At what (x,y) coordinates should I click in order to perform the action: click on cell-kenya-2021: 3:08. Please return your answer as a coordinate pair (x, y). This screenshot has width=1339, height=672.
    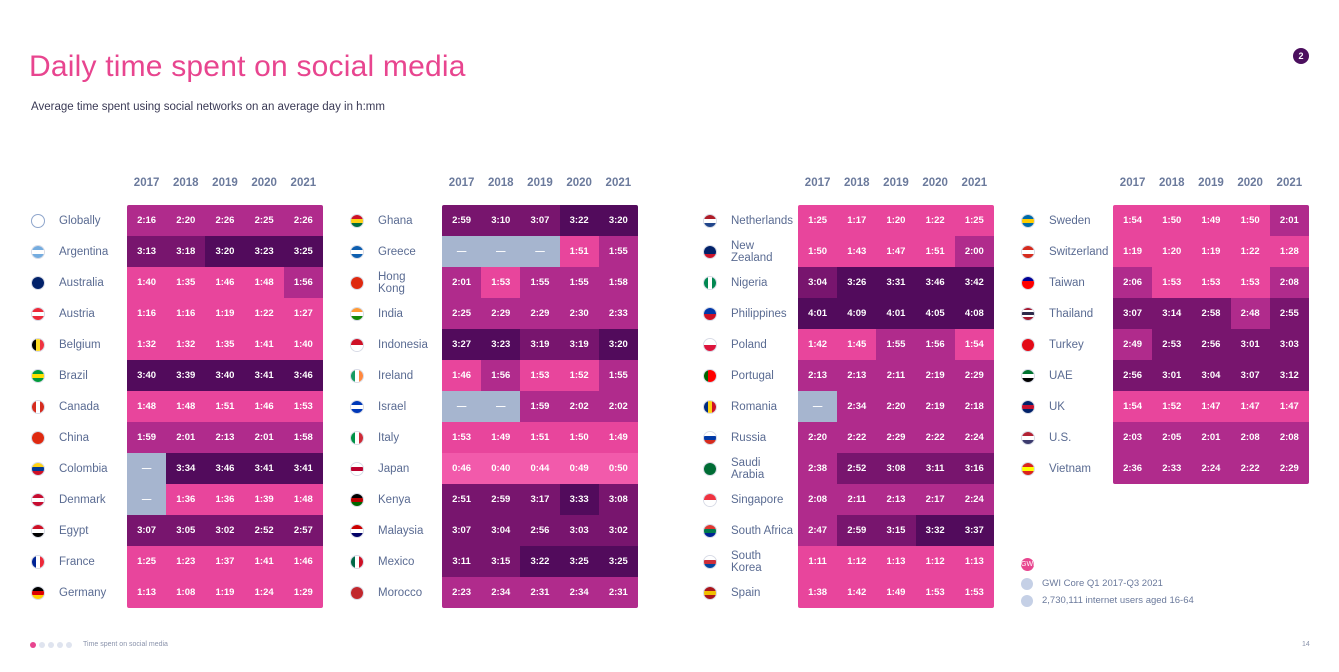
    Looking at the image, I should click on (618, 499).